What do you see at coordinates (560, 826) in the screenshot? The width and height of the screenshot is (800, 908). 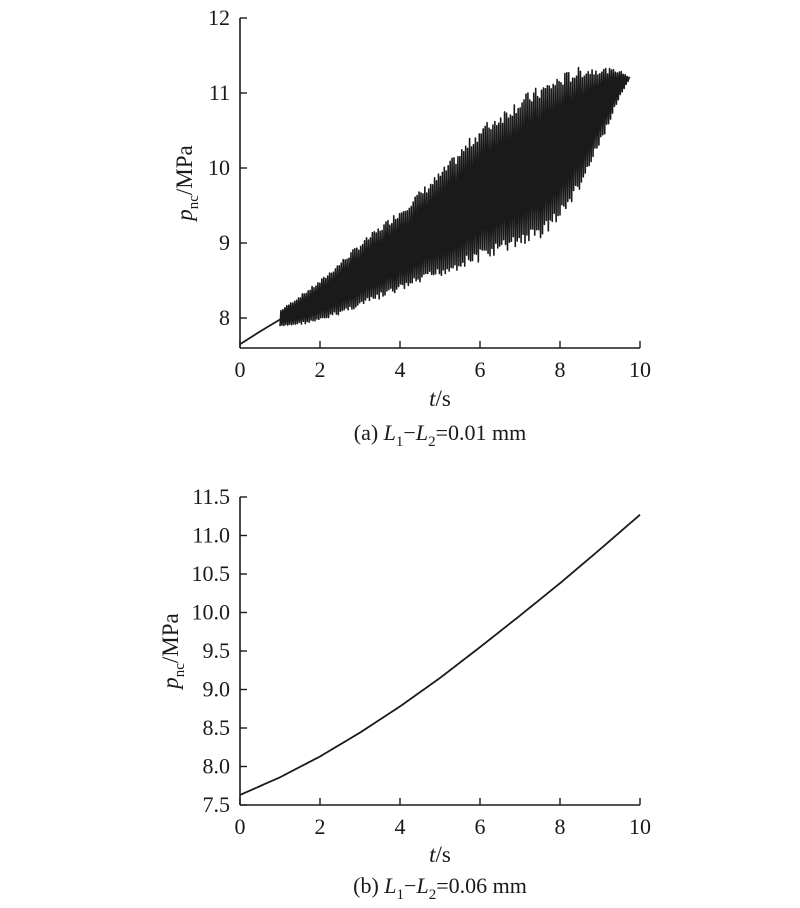 I see `panel-b-x-tick-label: 8` at bounding box center [560, 826].